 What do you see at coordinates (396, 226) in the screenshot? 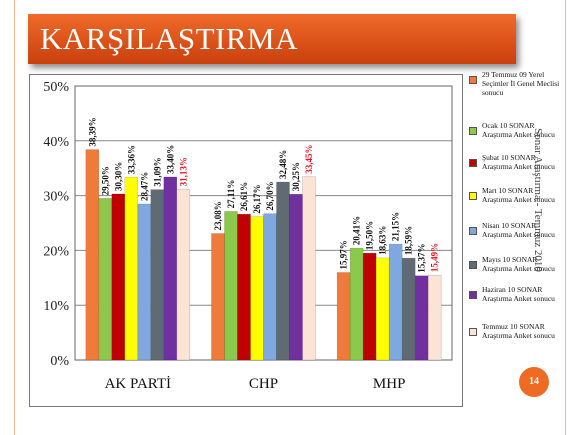
I see `data-label: 21,15%` at bounding box center [396, 226].